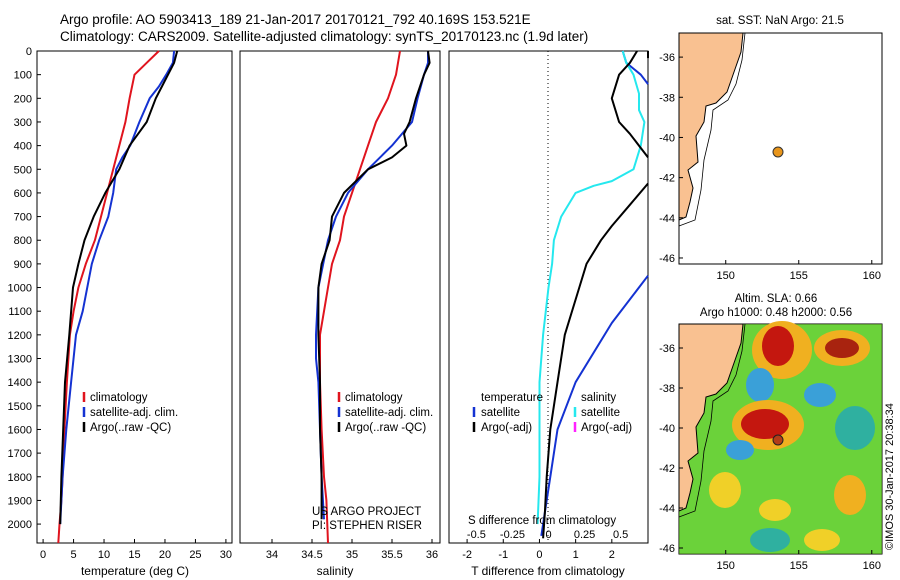 The width and height of the screenshot is (900, 580). Describe the element at coordinates (778, 152) in the screenshot. I see `sst-argo-float-marker` at that location.